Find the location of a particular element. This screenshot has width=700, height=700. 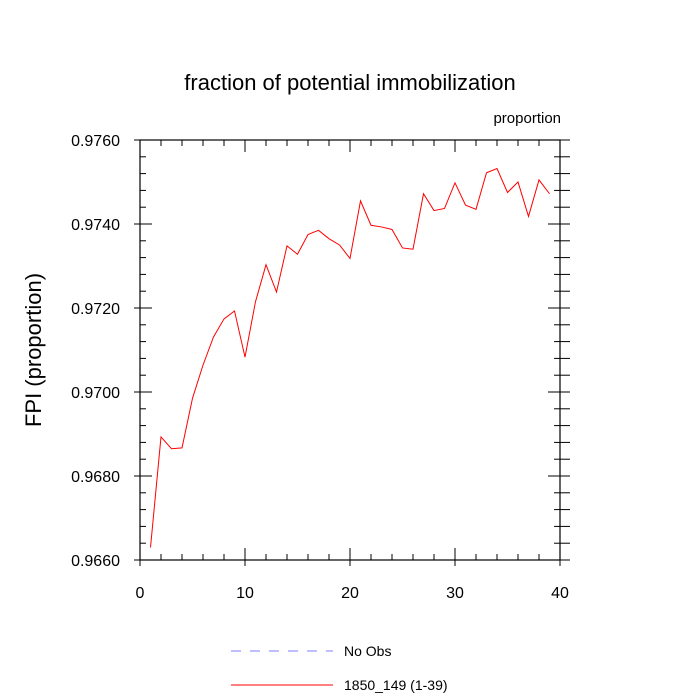

y-tick-label: 0.9680 is located at coordinates (95, 477).